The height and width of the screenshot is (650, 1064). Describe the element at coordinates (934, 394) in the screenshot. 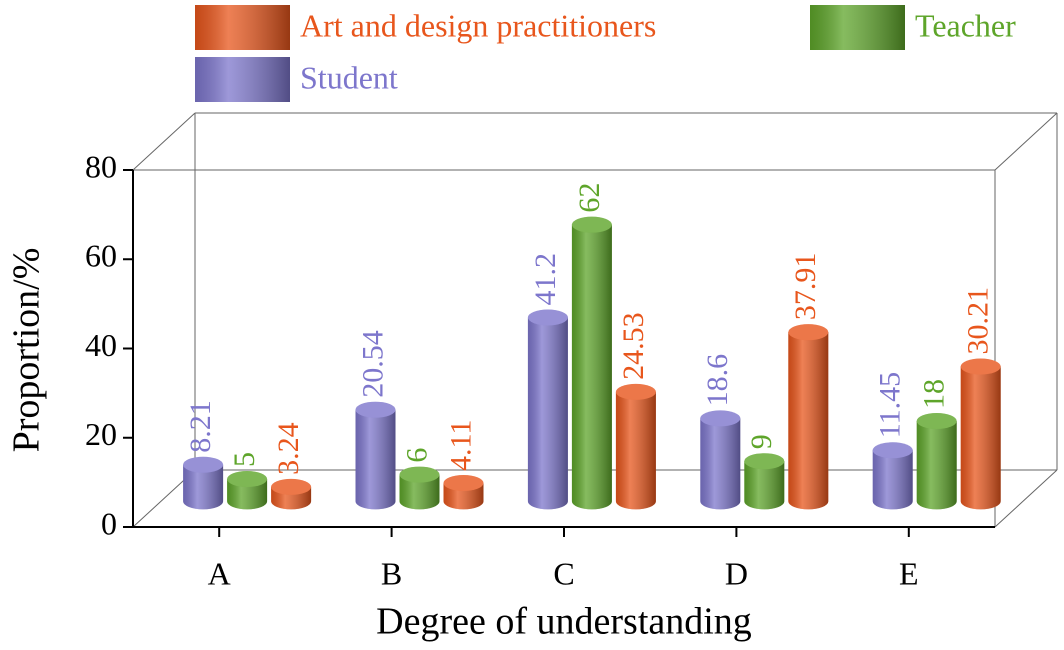

I see `data-label: 18` at that location.